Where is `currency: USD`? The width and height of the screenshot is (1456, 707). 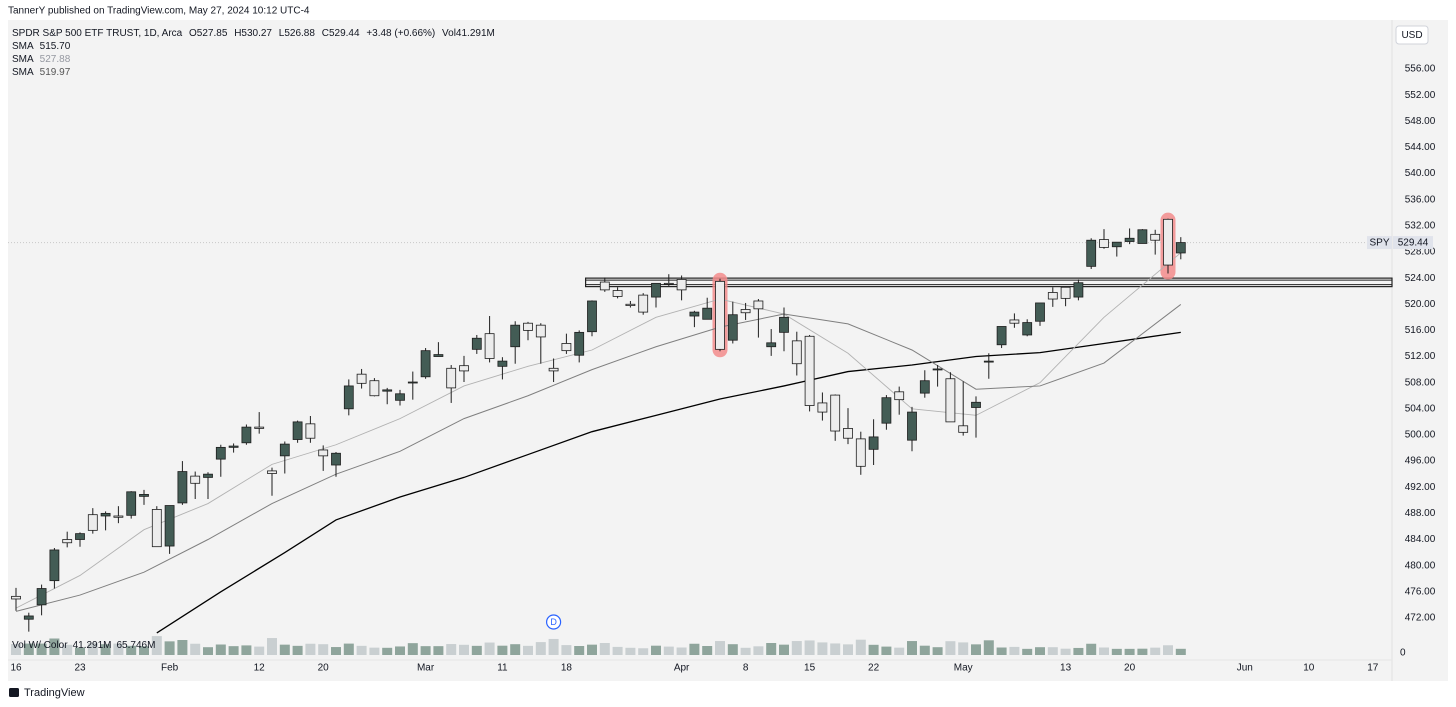 currency: USD is located at coordinates (1411, 35).